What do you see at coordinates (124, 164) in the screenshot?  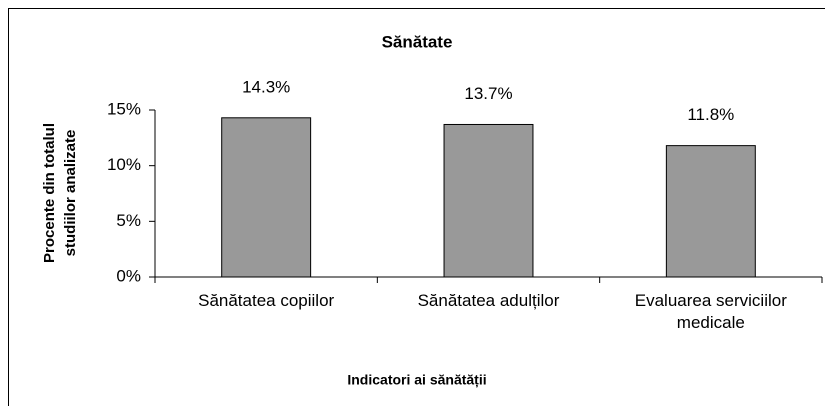 I see `y-tick-label: 10%` at bounding box center [124, 164].